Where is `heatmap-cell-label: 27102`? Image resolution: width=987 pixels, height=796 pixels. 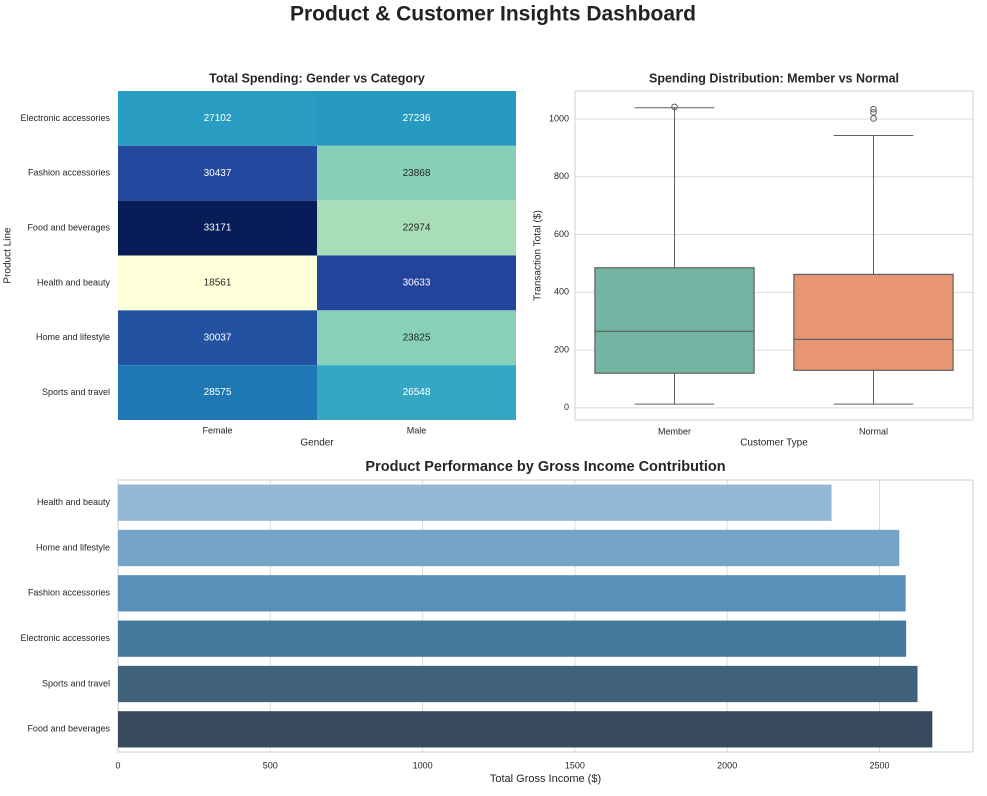 heatmap-cell-label: 27102 is located at coordinates (218, 118).